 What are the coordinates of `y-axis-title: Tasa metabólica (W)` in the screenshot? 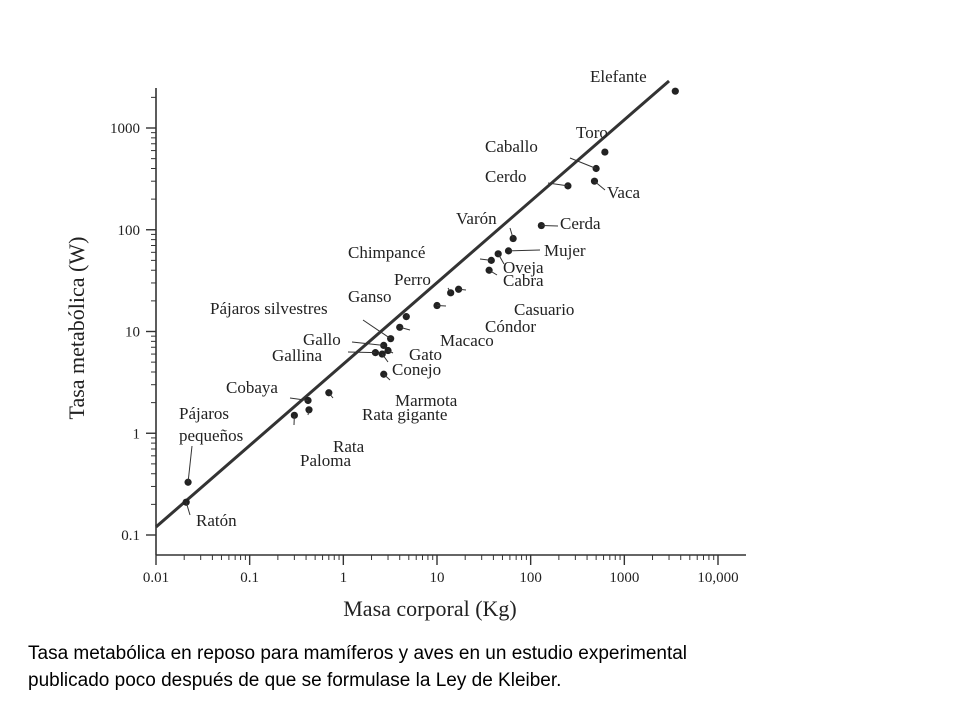 It's located at (76, 328).